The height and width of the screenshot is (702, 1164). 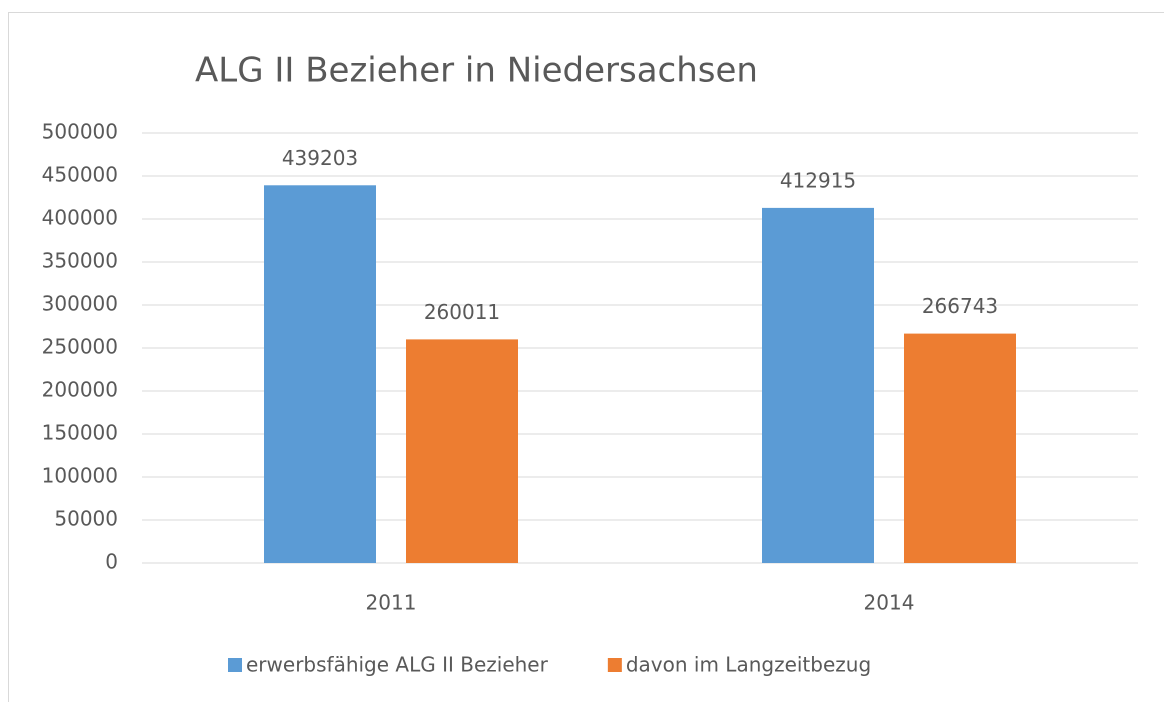 I want to click on y-tick-label: 0, so click(x=111, y=562).